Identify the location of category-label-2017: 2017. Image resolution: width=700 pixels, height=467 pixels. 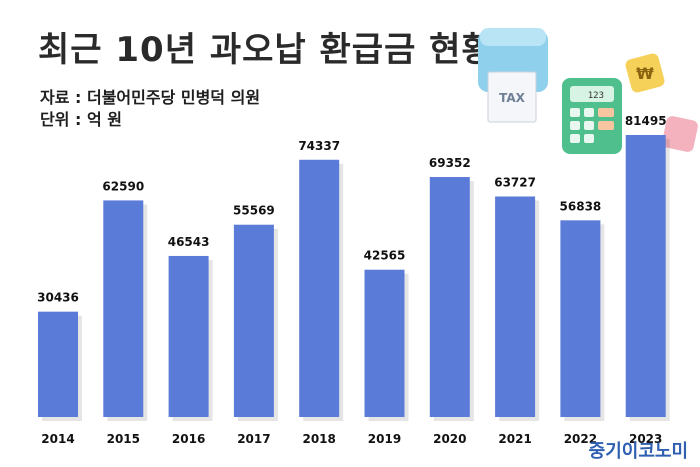
(253, 439).